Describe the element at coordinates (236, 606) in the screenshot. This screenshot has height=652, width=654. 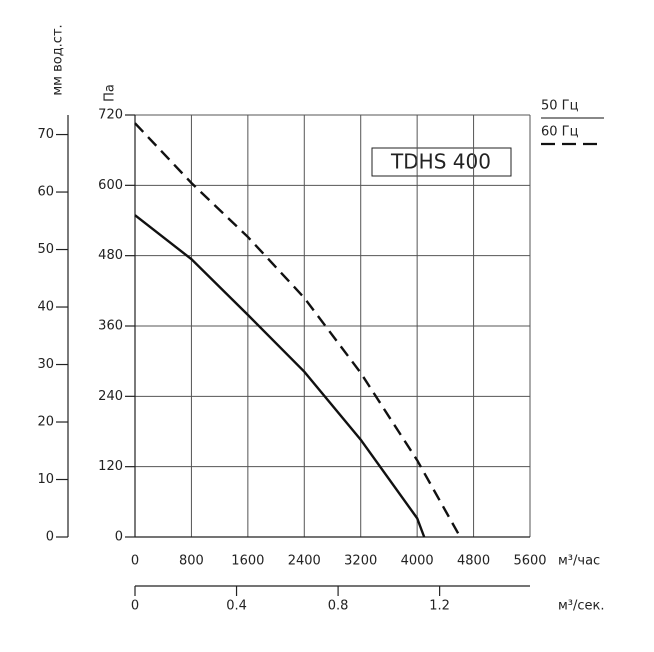
I see `x2-tick-label: 0.4` at that location.